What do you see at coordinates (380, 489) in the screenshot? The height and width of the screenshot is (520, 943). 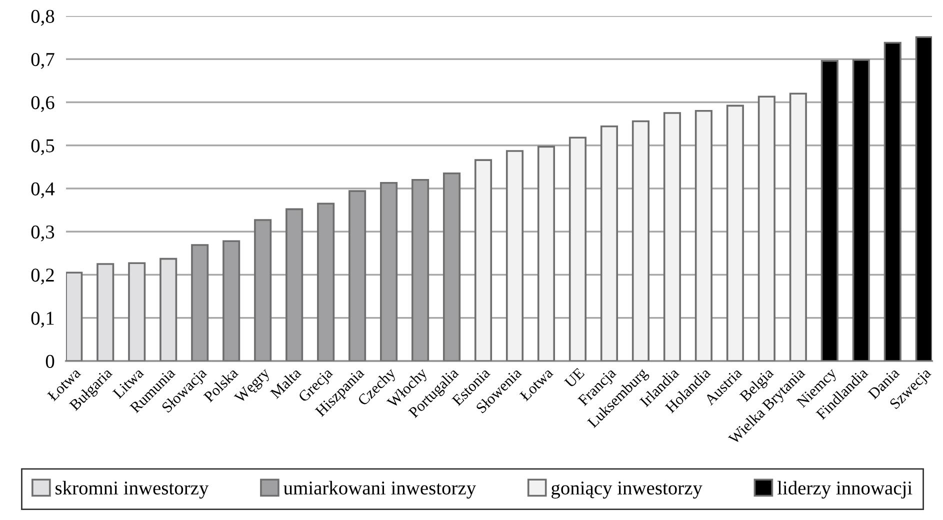 I see `legend-label: umiarkowani inwestorzy` at bounding box center [380, 489].